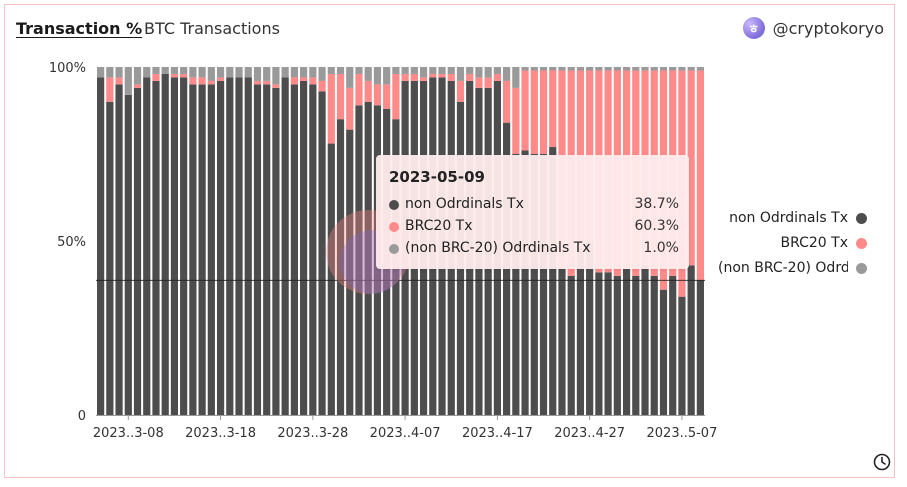 Image resolution: width=907 pixels, height=487 pixels. What do you see at coordinates (464, 204) in the screenshot?
I see `tooltip-label: non Odrdinals Tx` at bounding box center [464, 204].